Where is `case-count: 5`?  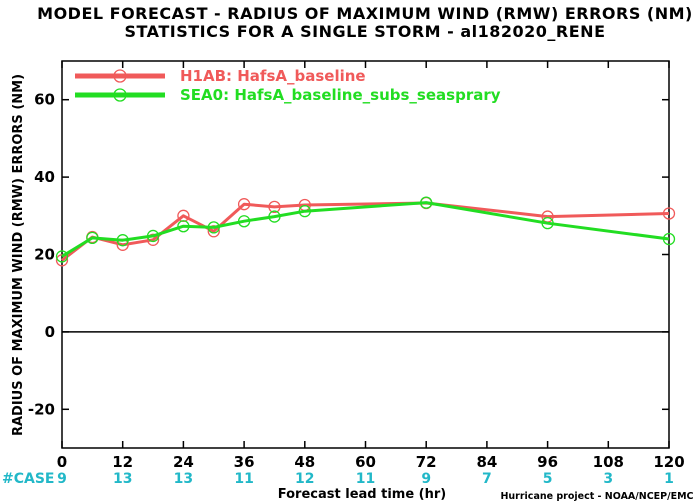
case-count: 5 is located at coordinates (548, 479).